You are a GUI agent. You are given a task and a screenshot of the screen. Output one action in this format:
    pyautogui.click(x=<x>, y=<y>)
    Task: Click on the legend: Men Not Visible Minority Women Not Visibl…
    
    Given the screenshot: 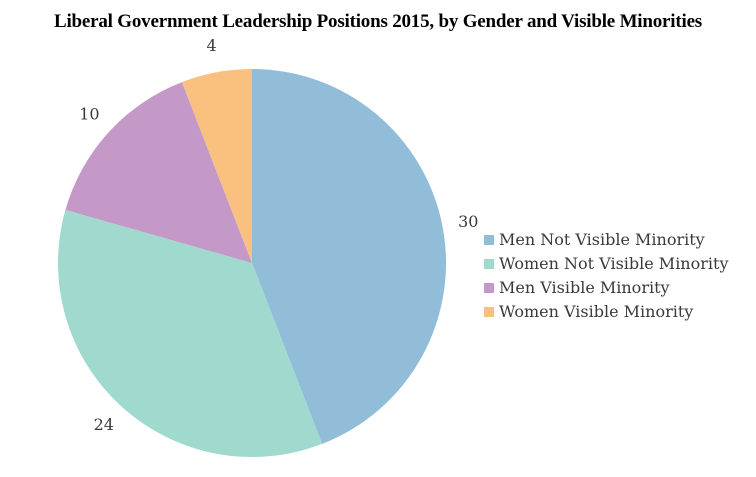 What is the action you would take?
    pyautogui.click(x=606, y=276)
    